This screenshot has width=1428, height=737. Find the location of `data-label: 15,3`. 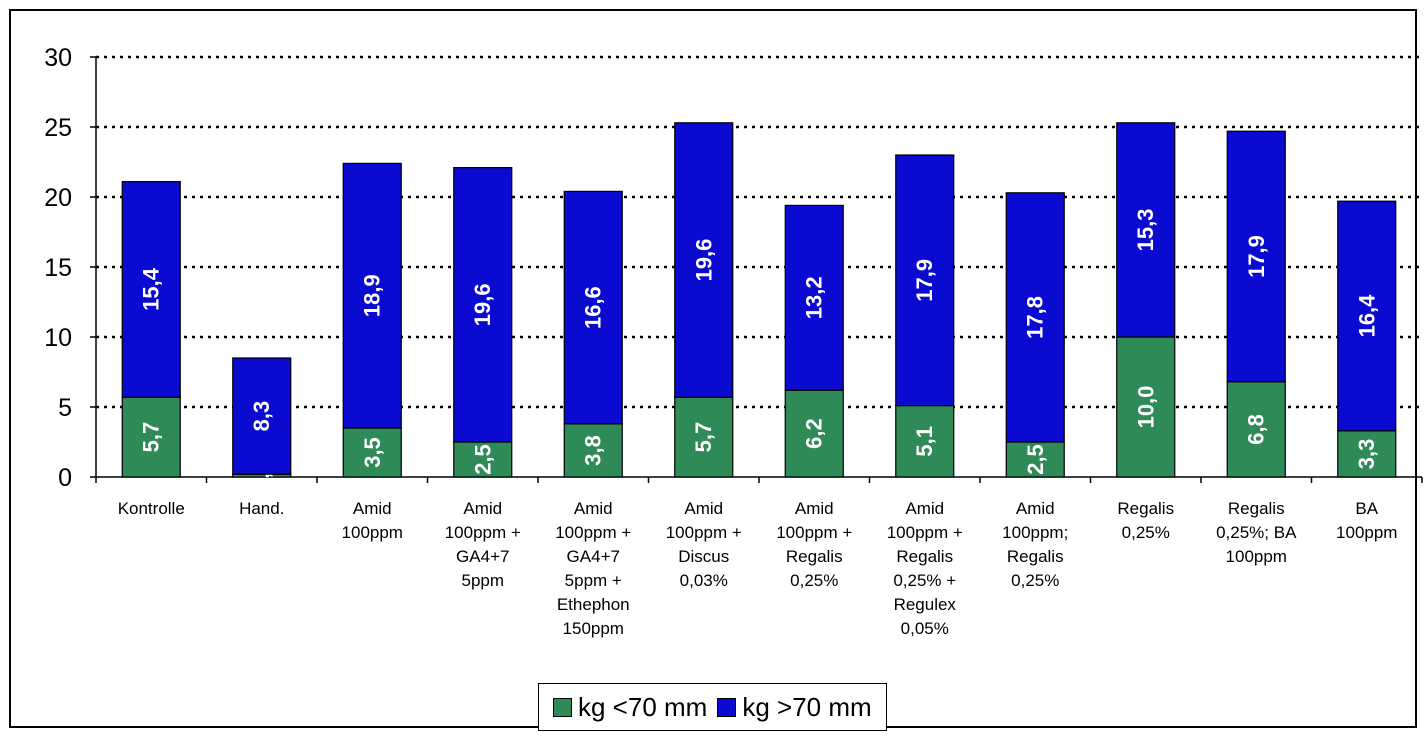

data-label: 15,3 is located at coordinates (1145, 229).